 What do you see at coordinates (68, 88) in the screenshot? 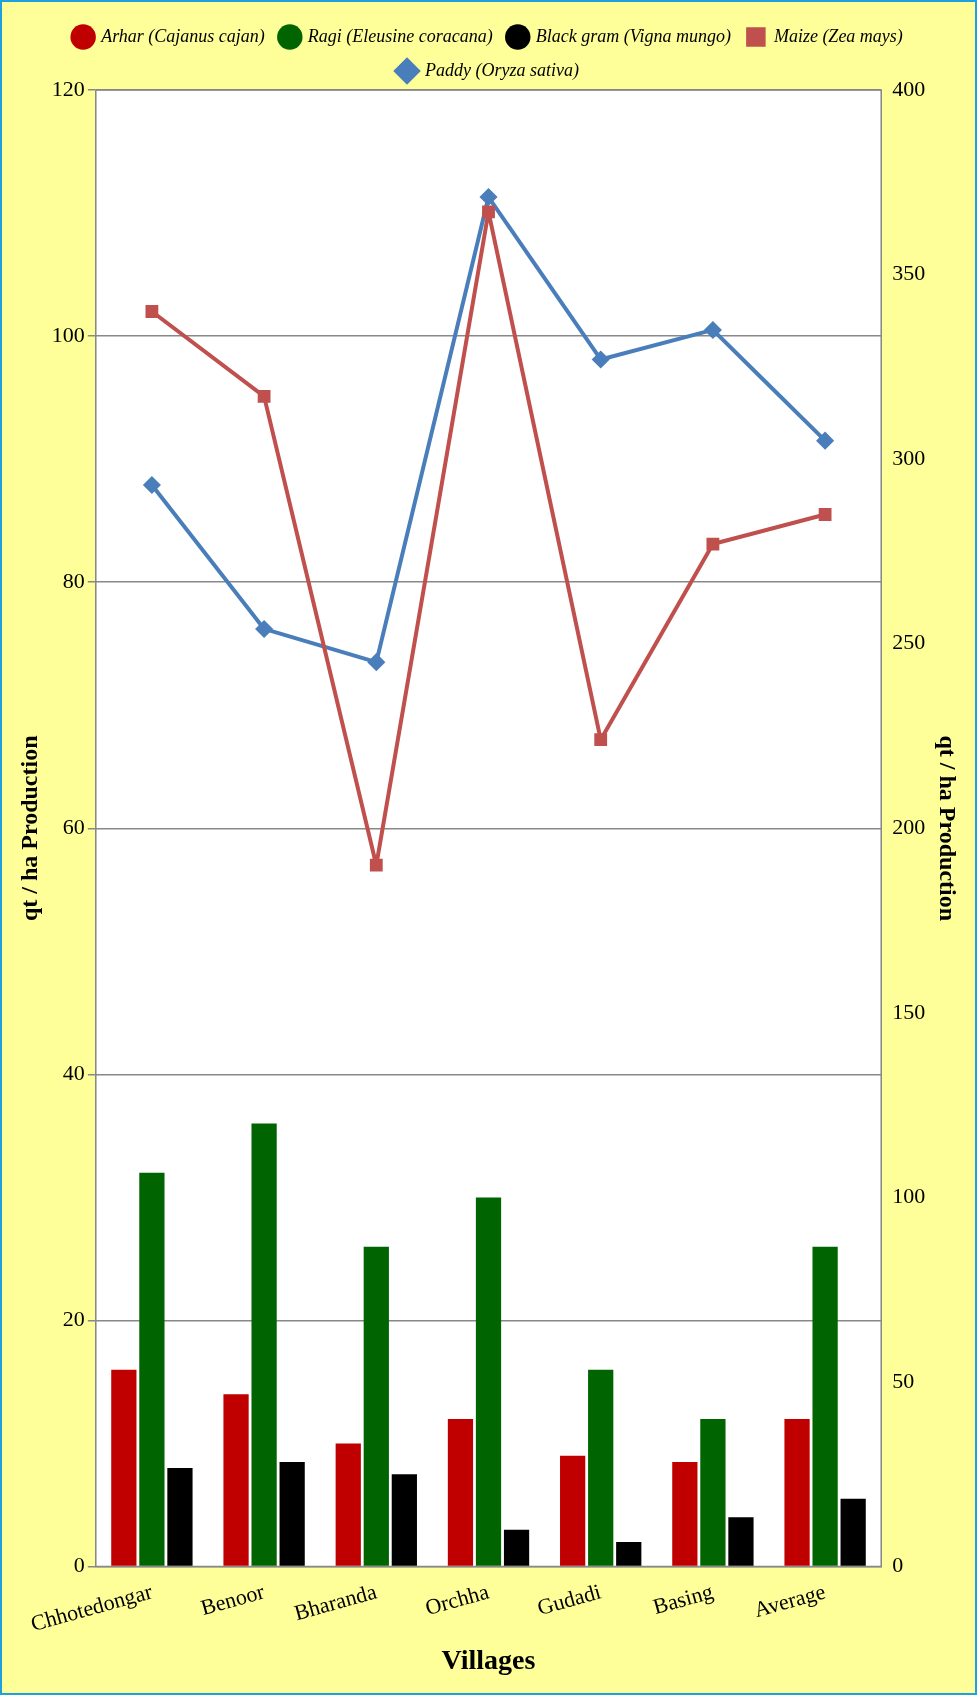
I see `y-tick-label: 120` at bounding box center [68, 88].